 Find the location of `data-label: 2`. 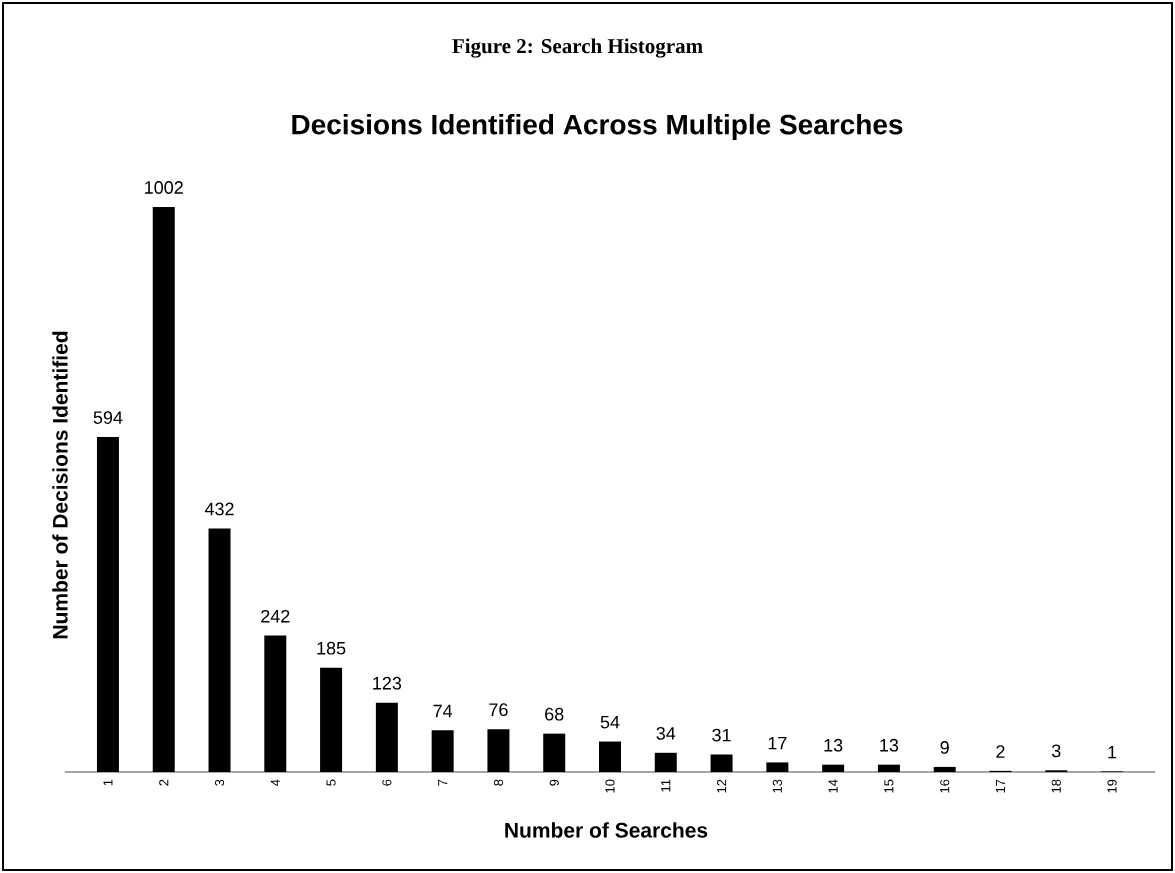

data-label: 2 is located at coordinates (1000, 751).